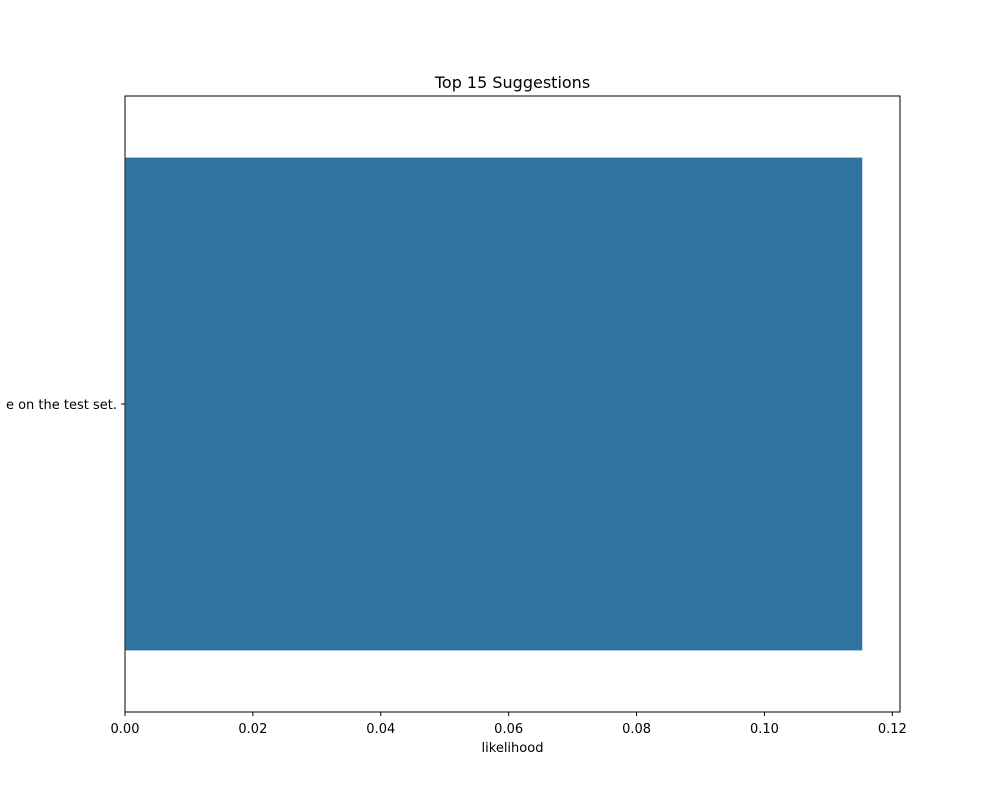 This screenshot has width=1000, height=805. Describe the element at coordinates (764, 729) in the screenshot. I see `x-tick-label: 0.10` at that location.